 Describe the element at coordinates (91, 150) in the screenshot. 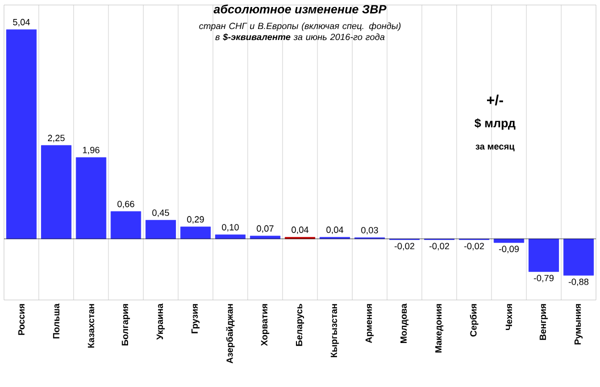

I see `data-label: 1,96` at that location.